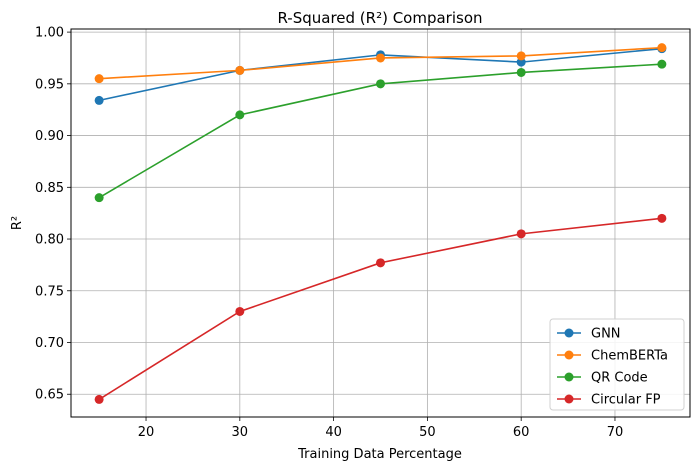  I want to click on y-tick-label: 0.85, so click(49, 188).